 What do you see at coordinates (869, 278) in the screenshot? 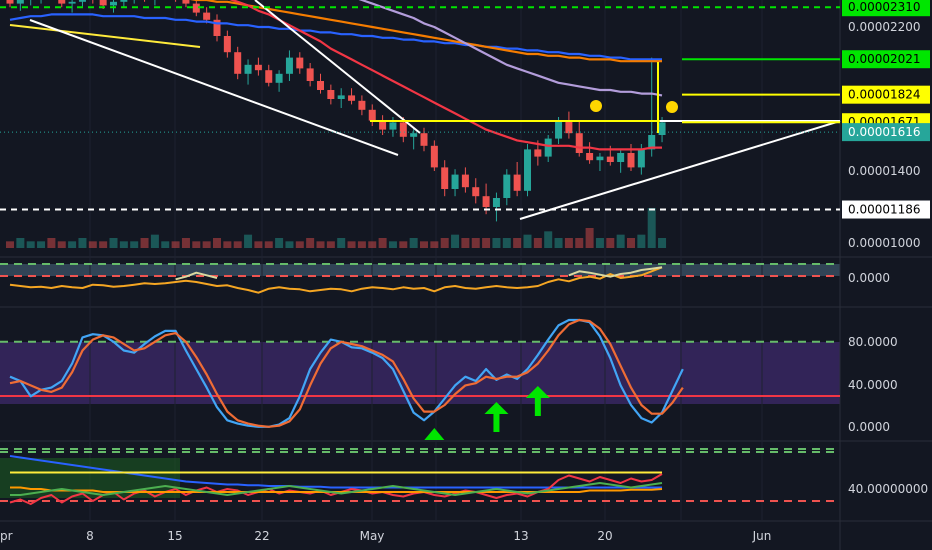
I see `osc1-axis-tick: 0.0000` at bounding box center [869, 278].